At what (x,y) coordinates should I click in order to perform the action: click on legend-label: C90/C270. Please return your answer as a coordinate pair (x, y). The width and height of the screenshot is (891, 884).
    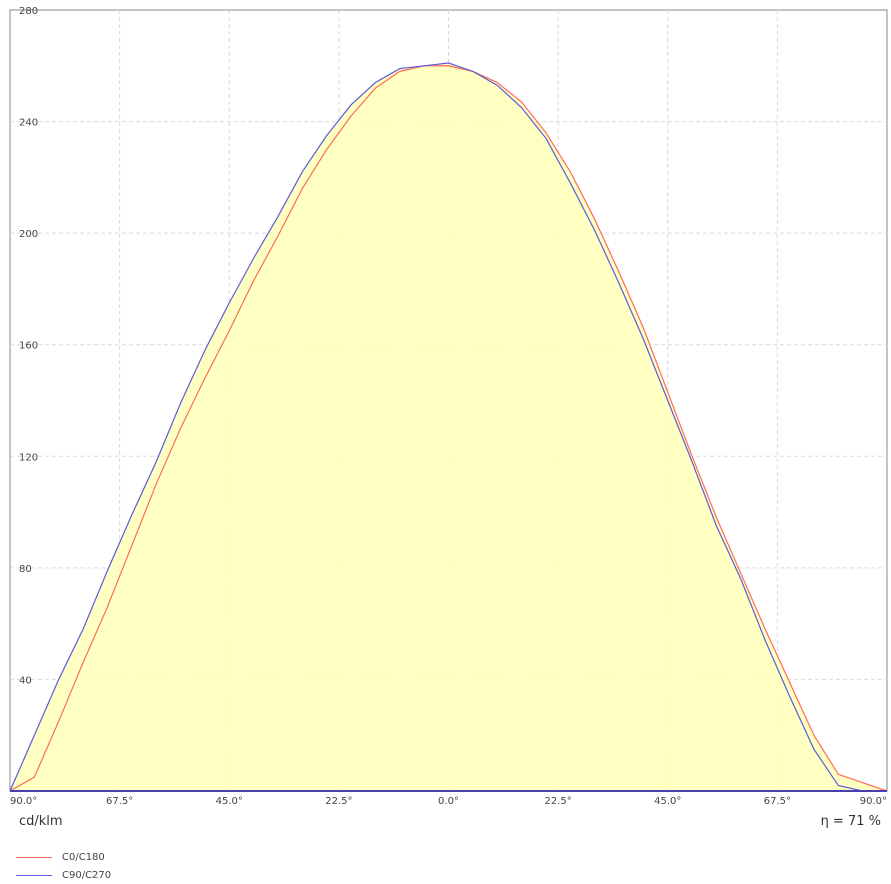
    Looking at the image, I should click on (87, 875).